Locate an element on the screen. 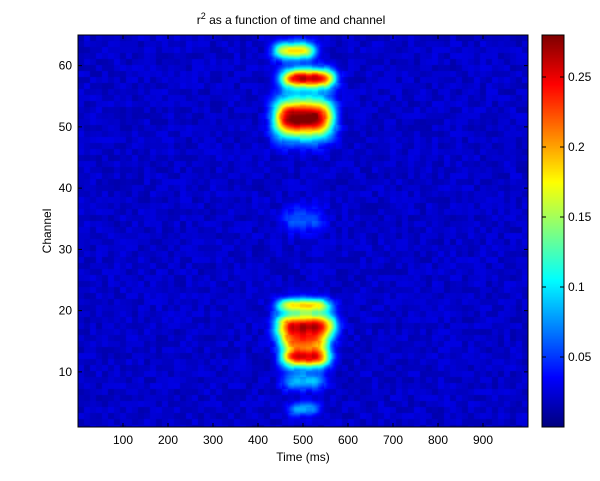 The image size is (600, 481). x-tick-label: 500 is located at coordinates (303, 440).